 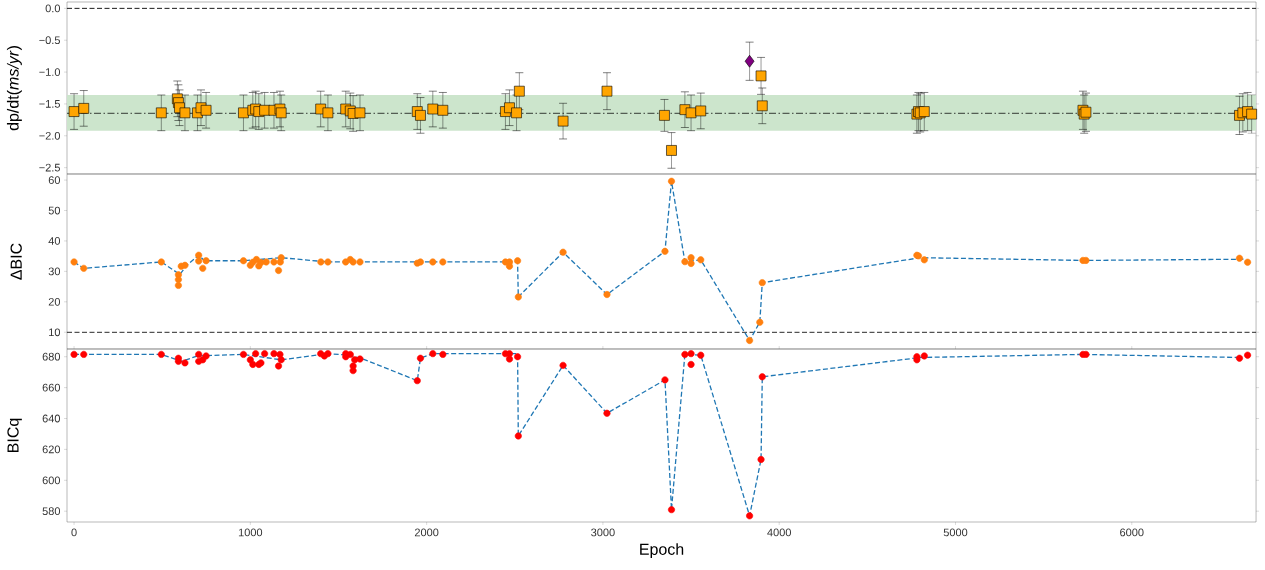 I want to click on x-tick-label: 6000, so click(x=1132, y=532).